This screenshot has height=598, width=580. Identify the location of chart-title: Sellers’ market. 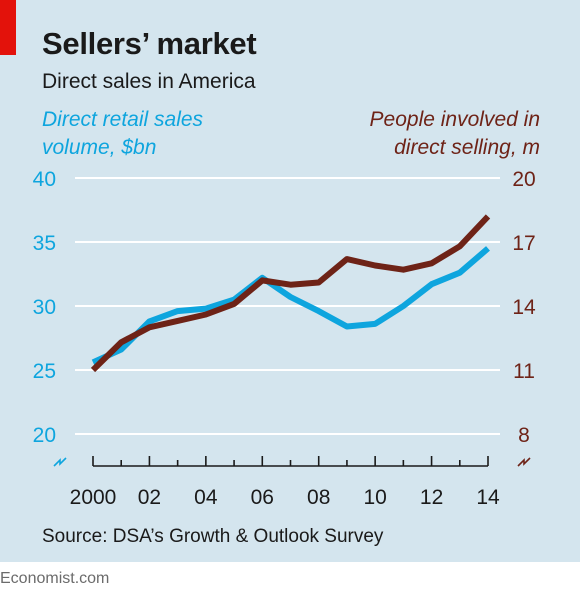
(149, 43).